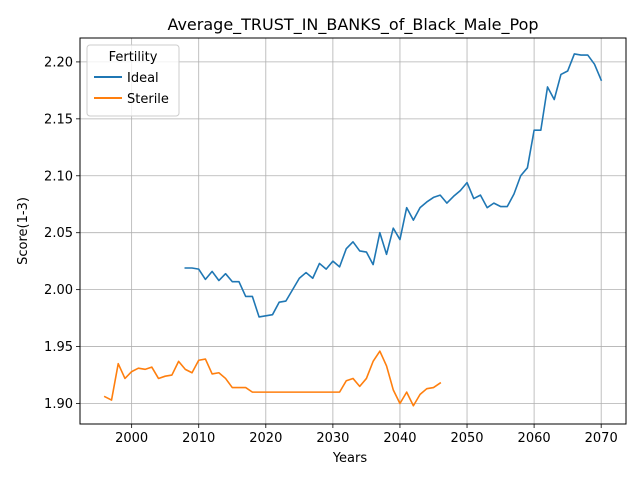 Image resolution: width=640 pixels, height=480 pixels. I want to click on y-tick-label: 2.05, so click(58, 233).